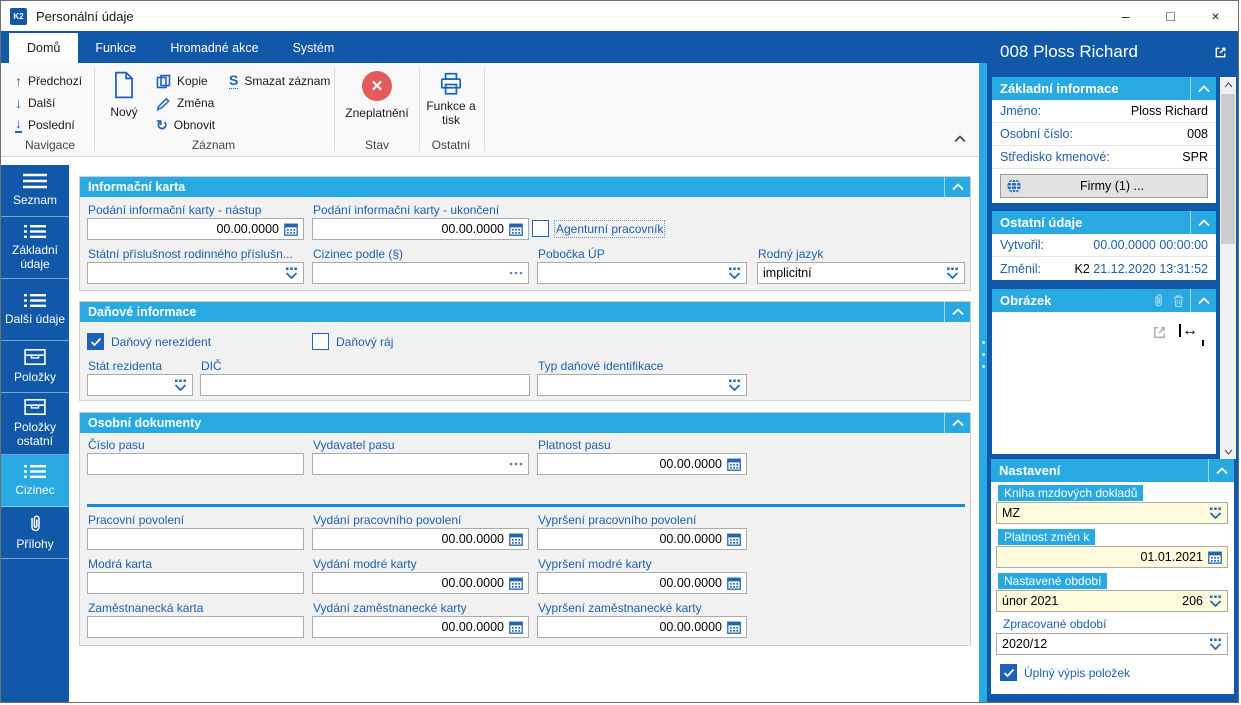 The image size is (1241, 705). What do you see at coordinates (1112, 513) in the screenshot?
I see `field-kniha-mzdovych-dokladu: MZ` at bounding box center [1112, 513].